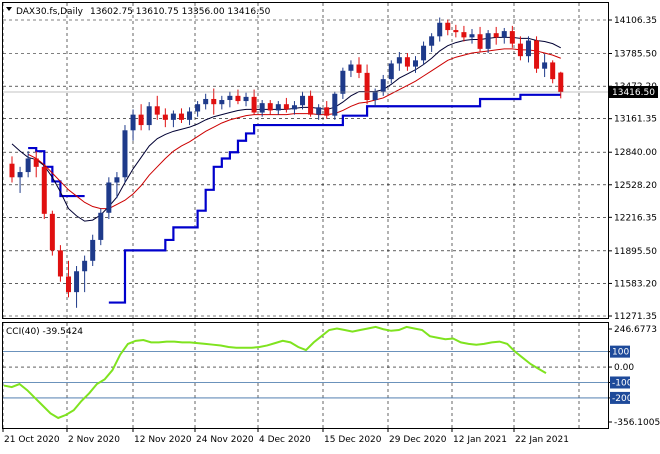 This screenshot has height=454, width=660. I want to click on time-tick-label: 4 Dec 2020, so click(285, 440).